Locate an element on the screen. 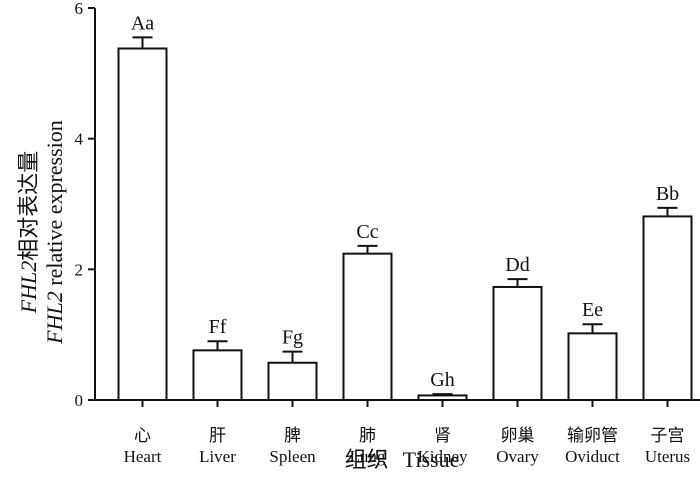 The image size is (700, 500). y-tick-label: 6 is located at coordinates (79, 9).